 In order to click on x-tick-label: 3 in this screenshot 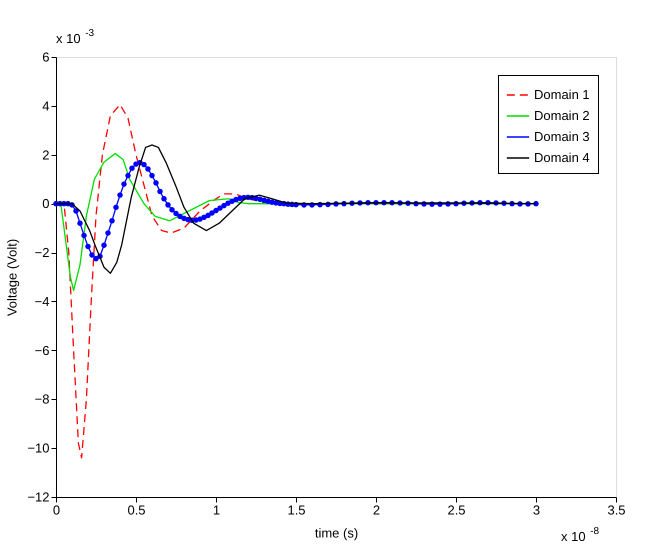, I will do `click(536, 510)`.